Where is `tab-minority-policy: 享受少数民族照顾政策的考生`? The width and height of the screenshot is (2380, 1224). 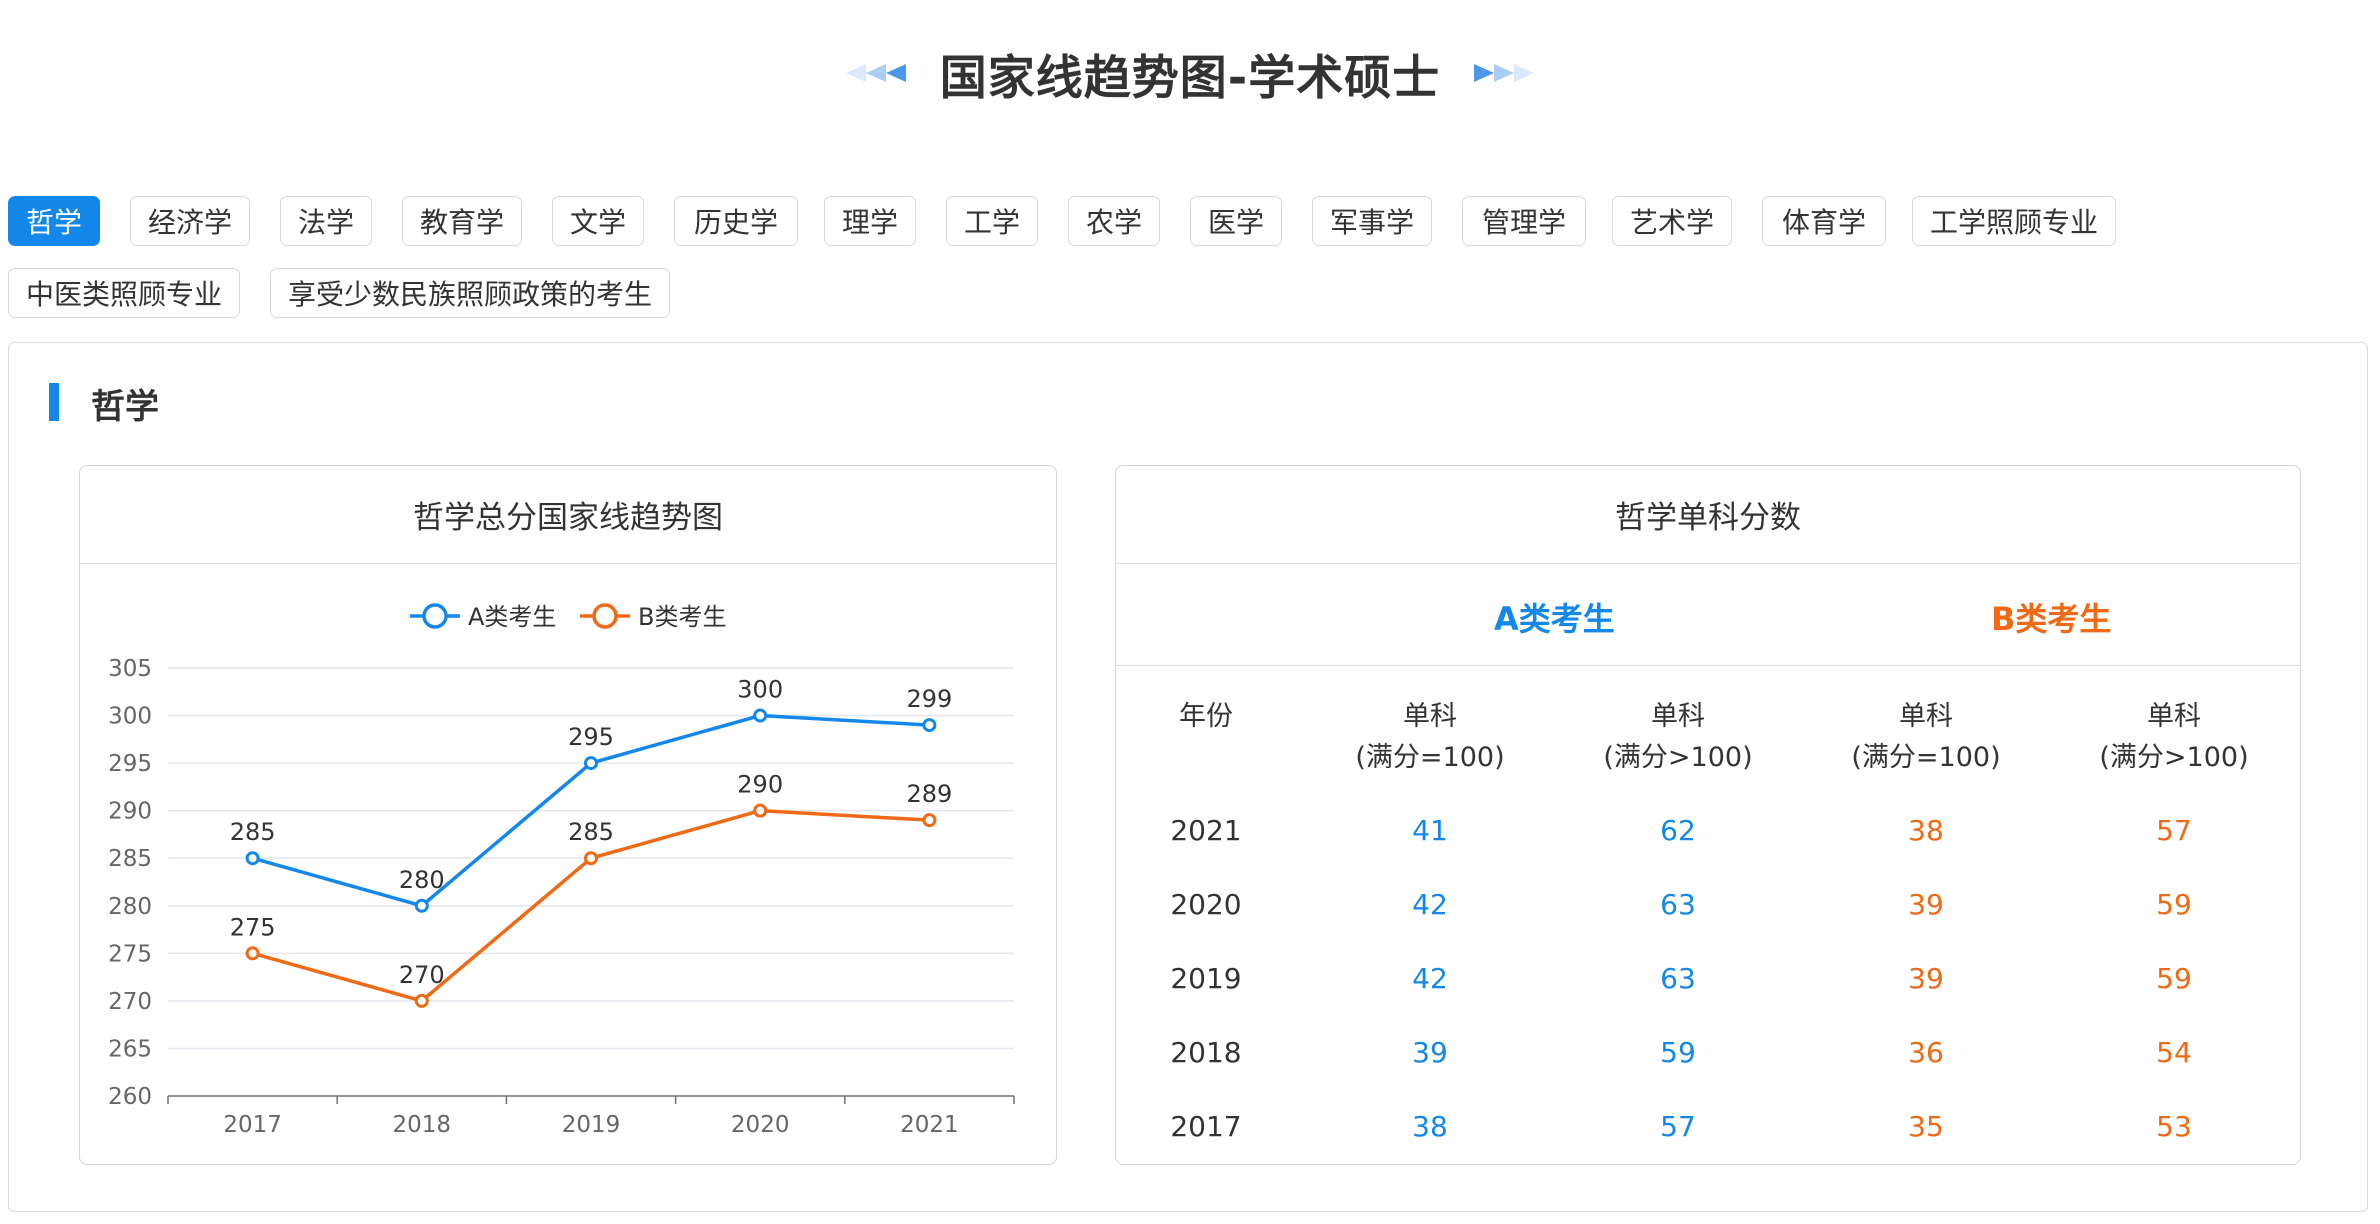
tab-minority-policy: 享受少数民族照顾政策的考生 is located at coordinates (470, 293).